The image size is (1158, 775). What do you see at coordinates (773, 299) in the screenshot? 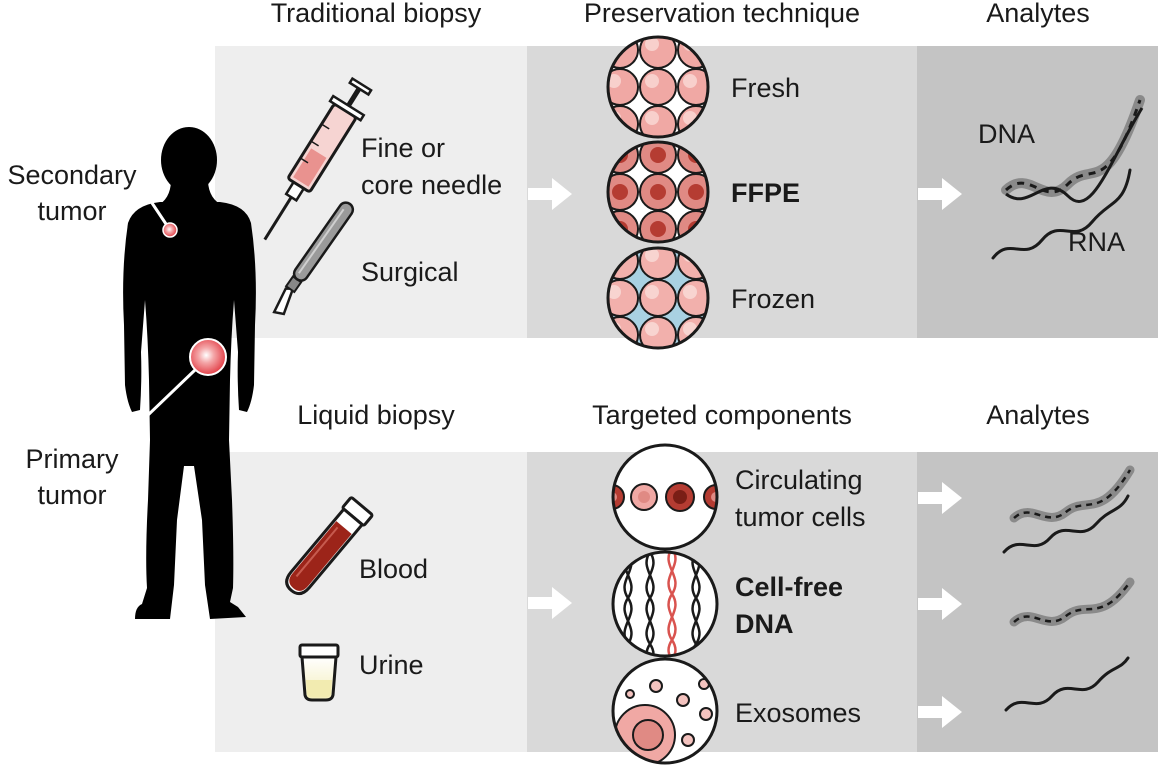
I see `frozen-label: Frozen` at bounding box center [773, 299].